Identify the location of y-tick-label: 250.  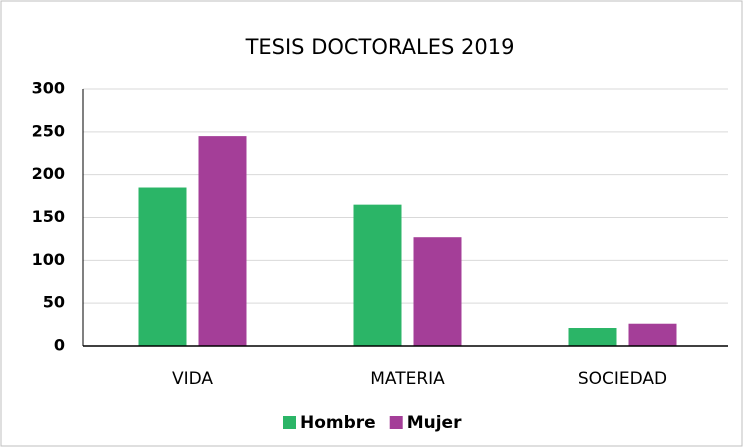
(48, 130).